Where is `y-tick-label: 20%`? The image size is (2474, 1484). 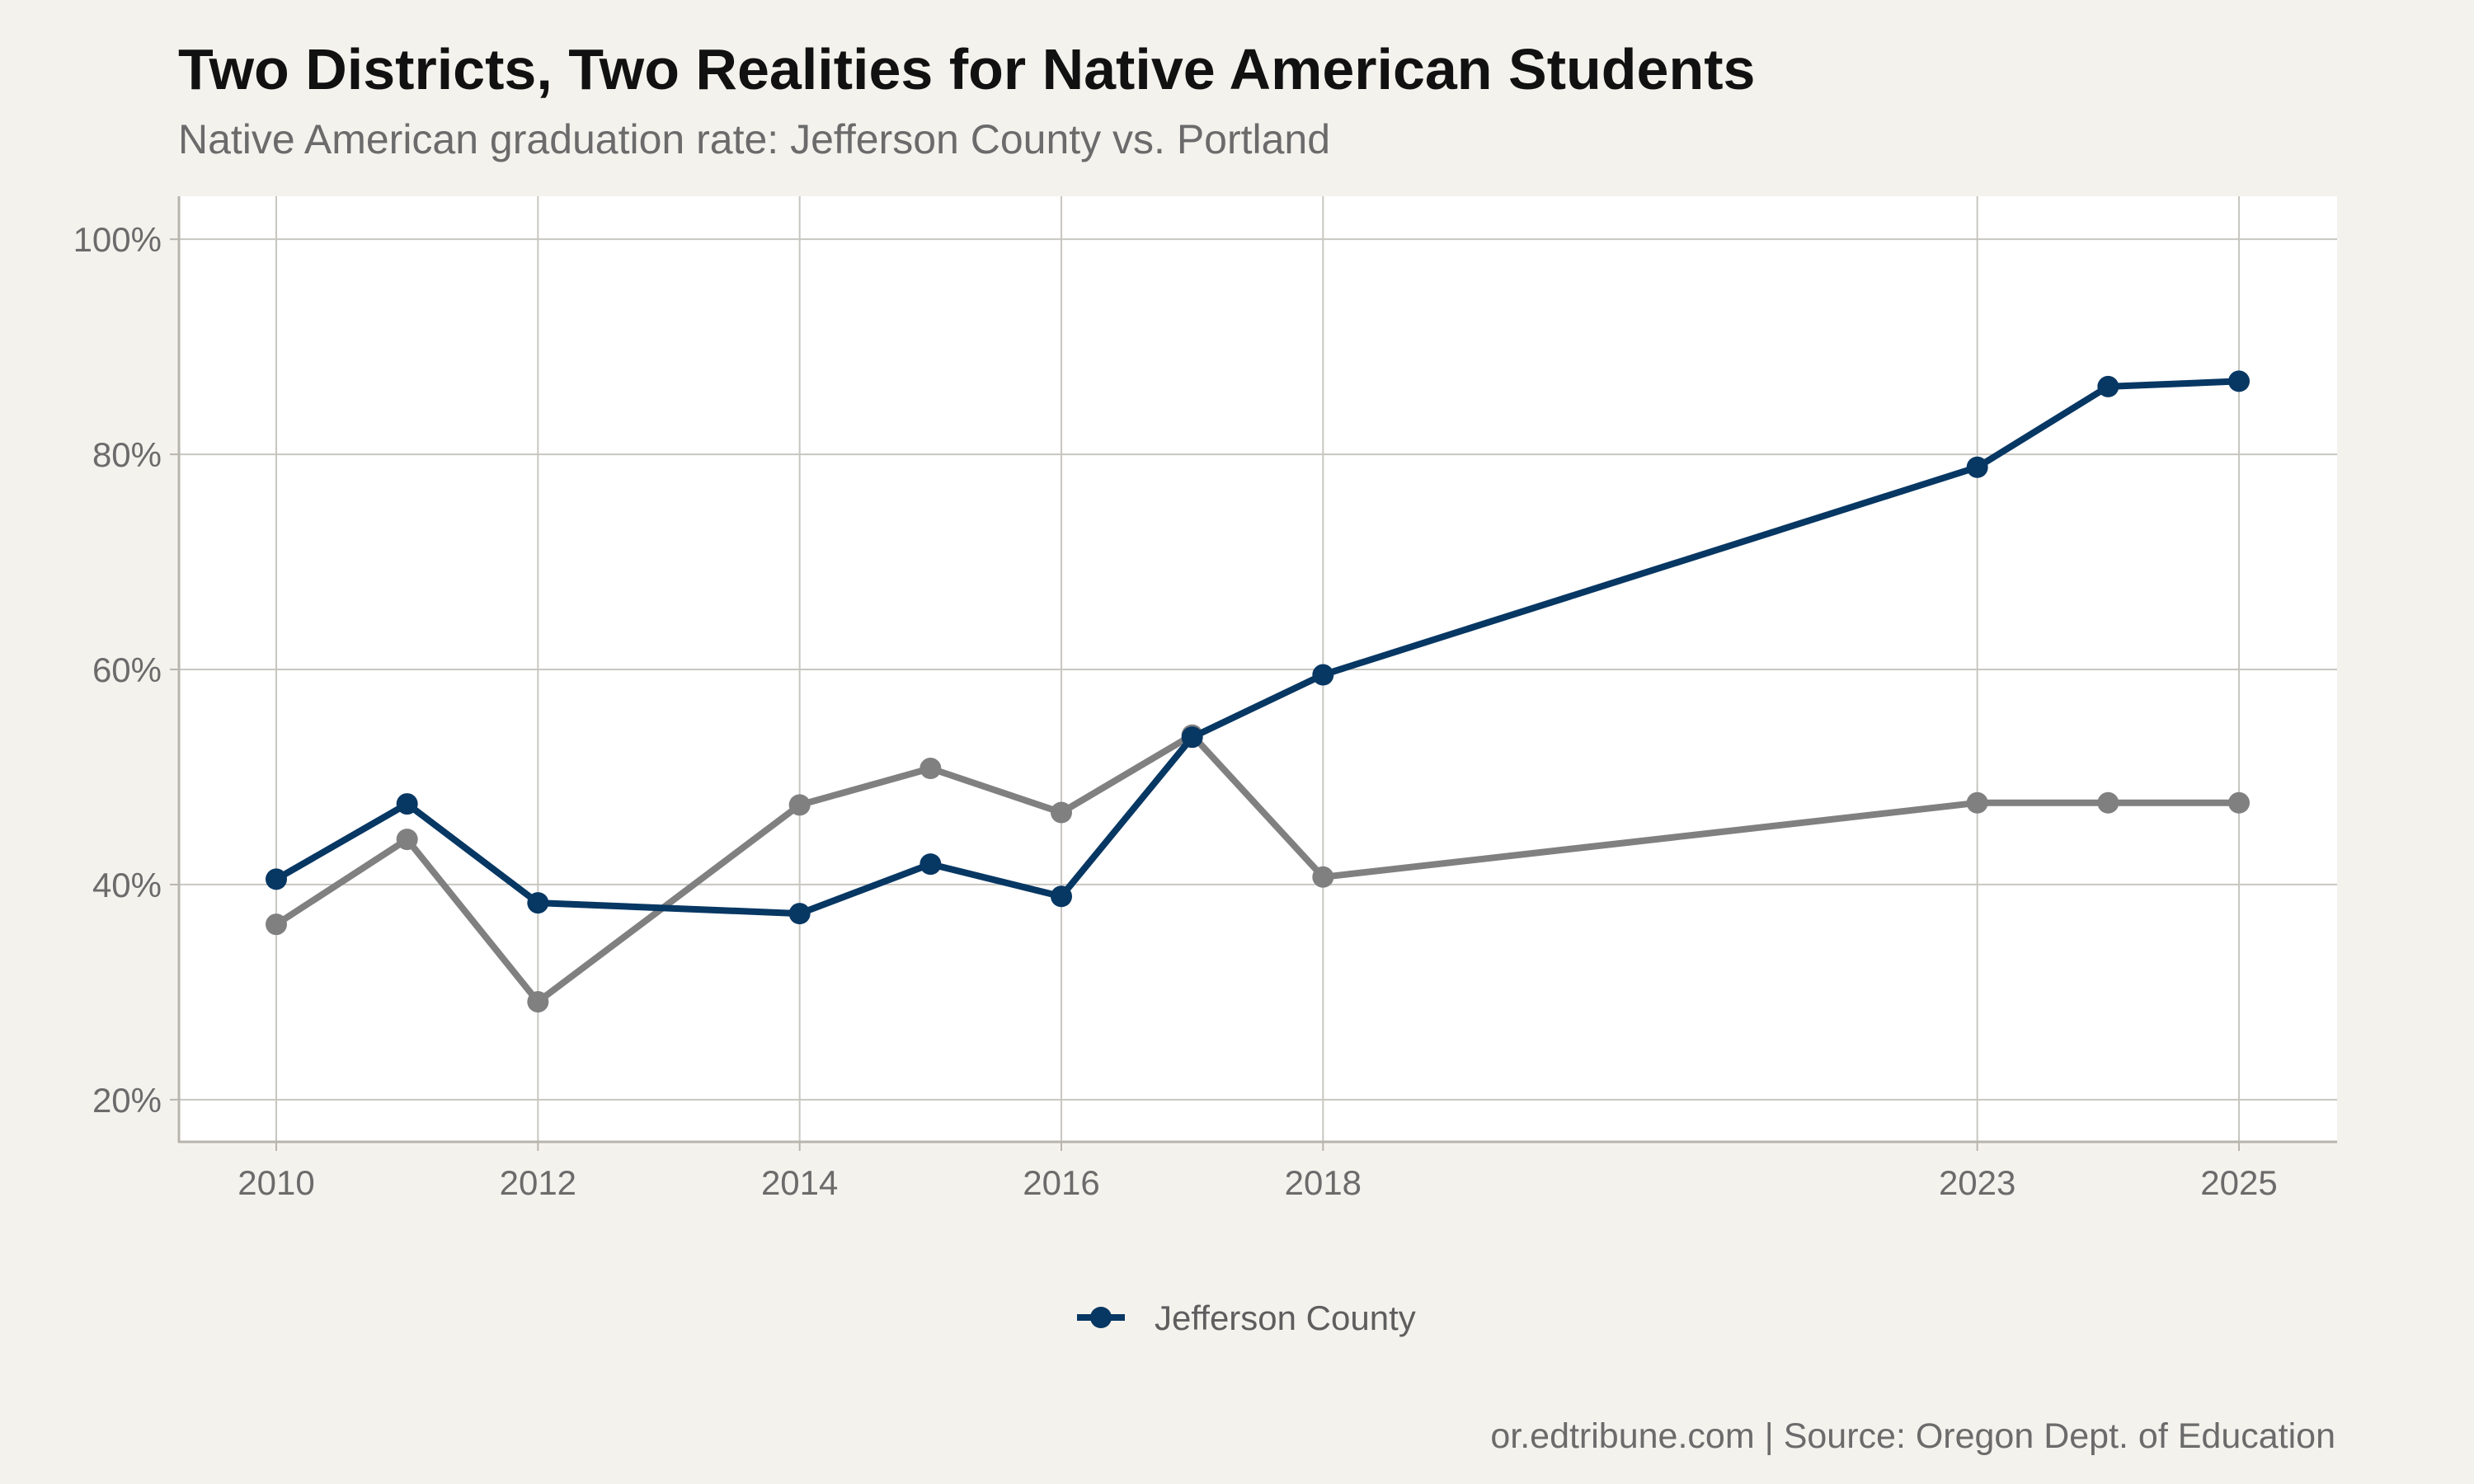 y-tick-label: 20% is located at coordinates (127, 1100).